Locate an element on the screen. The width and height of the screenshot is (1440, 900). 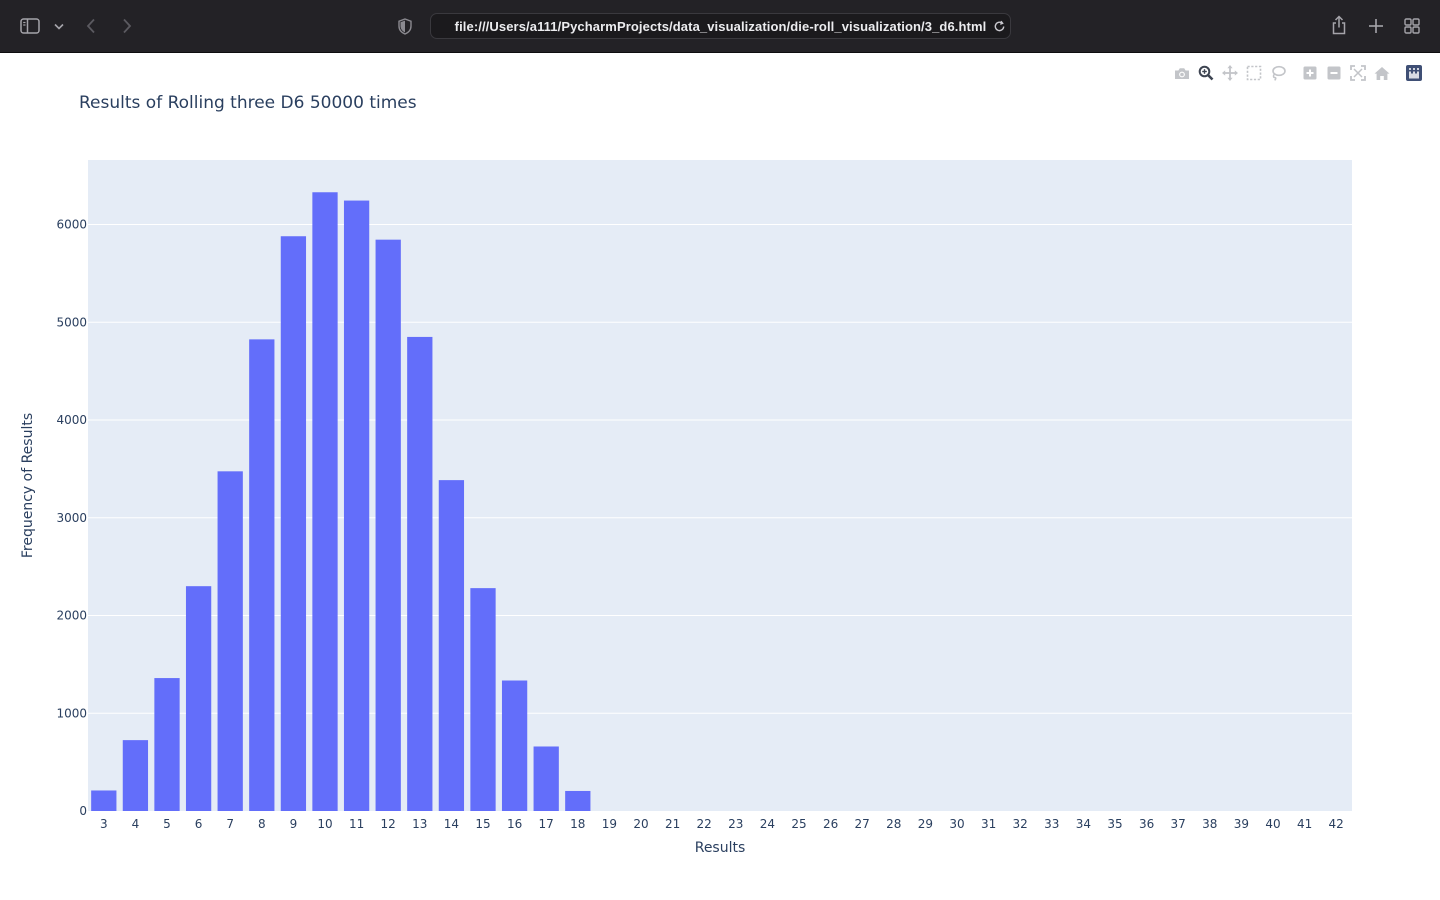
reload-icon is located at coordinates (999, 26).